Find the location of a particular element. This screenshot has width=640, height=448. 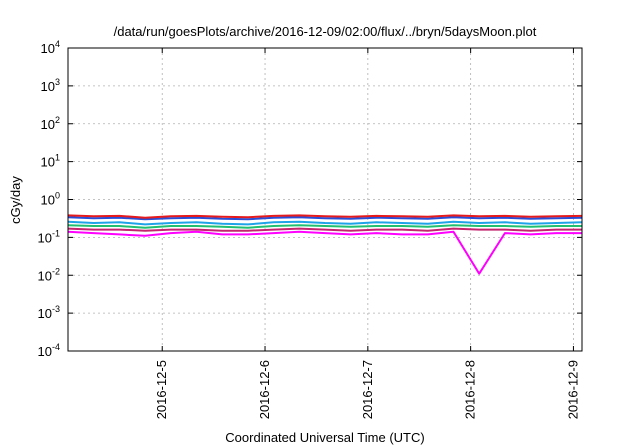

y-tick-label: 10² is located at coordinates (50, 123).